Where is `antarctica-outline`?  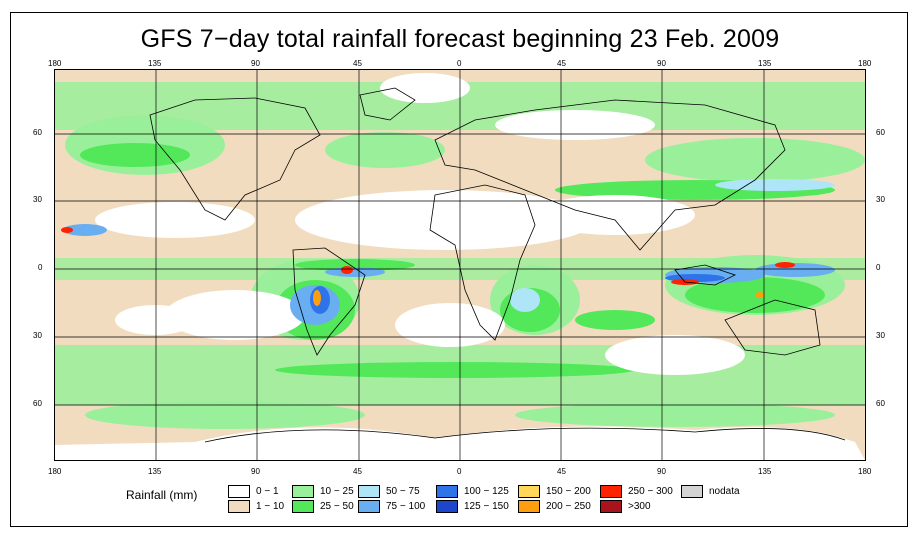 antarctica-outline is located at coordinates (525, 435).